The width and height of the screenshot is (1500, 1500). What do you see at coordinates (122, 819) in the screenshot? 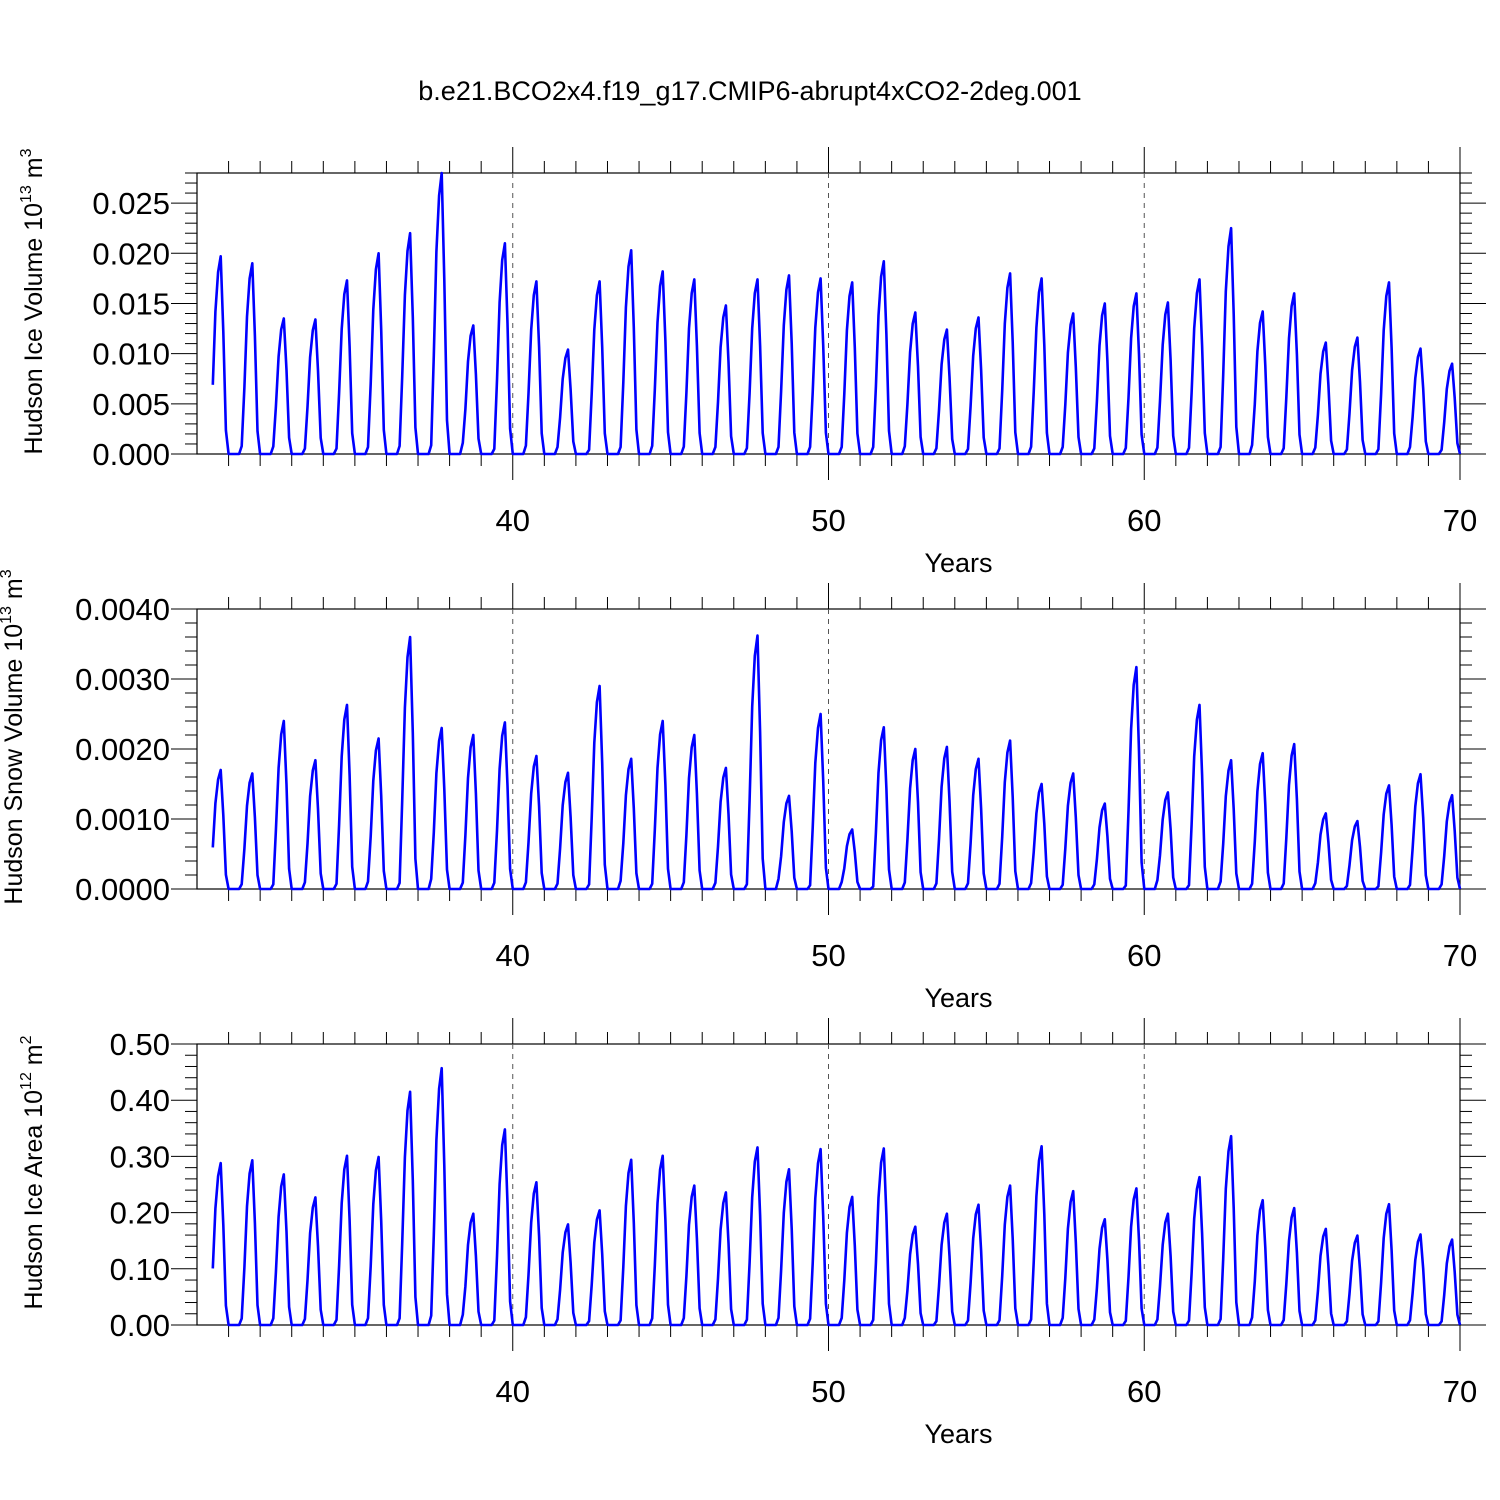
I see `y-tick-label: 0.0010` at bounding box center [122, 819].